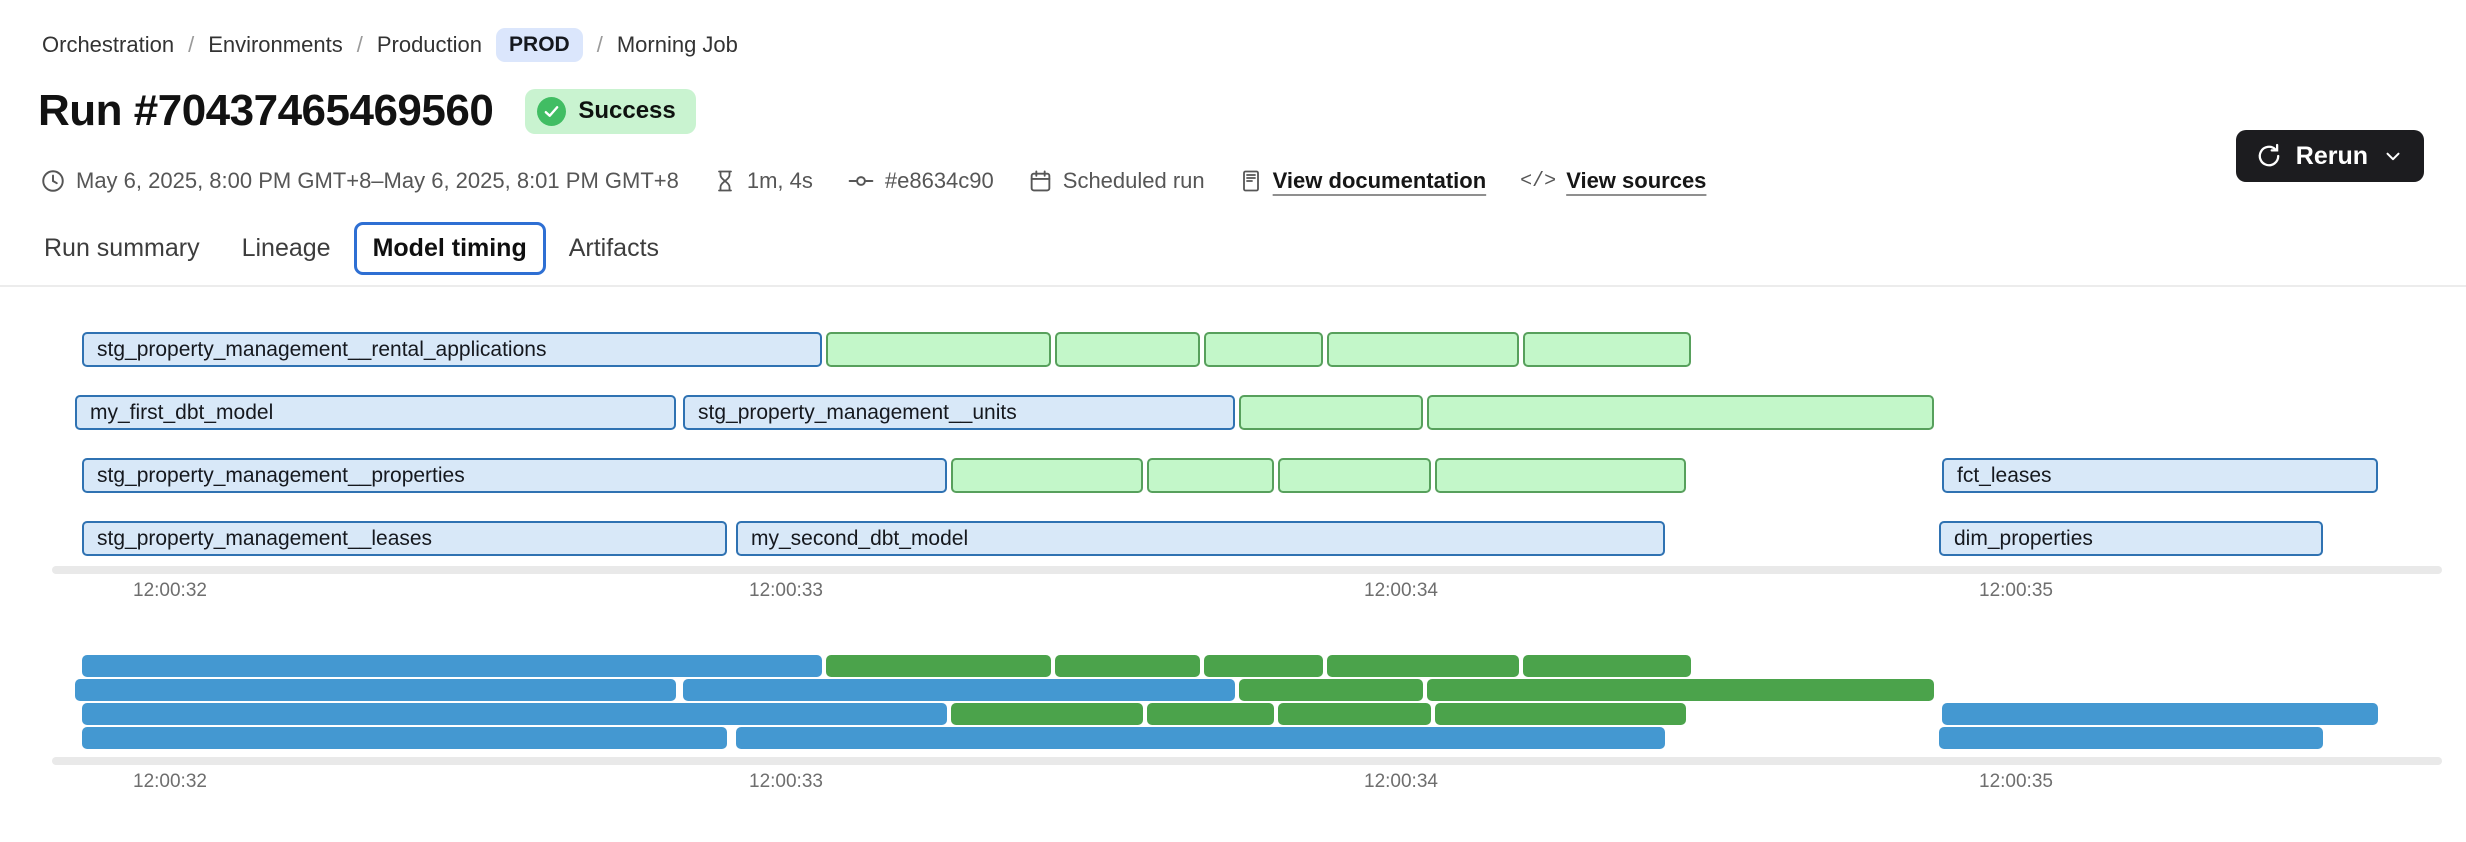 This screenshot has width=2466, height=842. Describe the element at coordinates (1247, 570) in the screenshot. I see `gantt-horizontal-scrollbar` at that location.